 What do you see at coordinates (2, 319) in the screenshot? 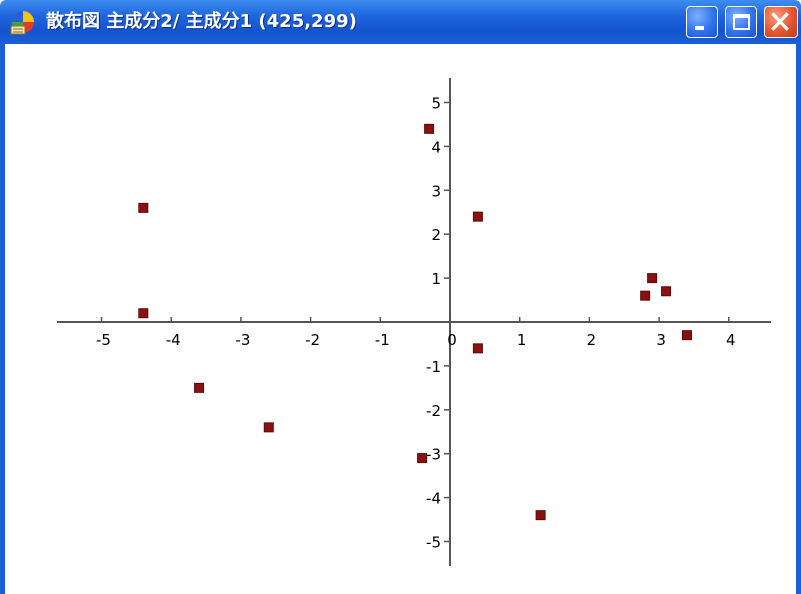
I see `window-border-left` at bounding box center [2, 319].